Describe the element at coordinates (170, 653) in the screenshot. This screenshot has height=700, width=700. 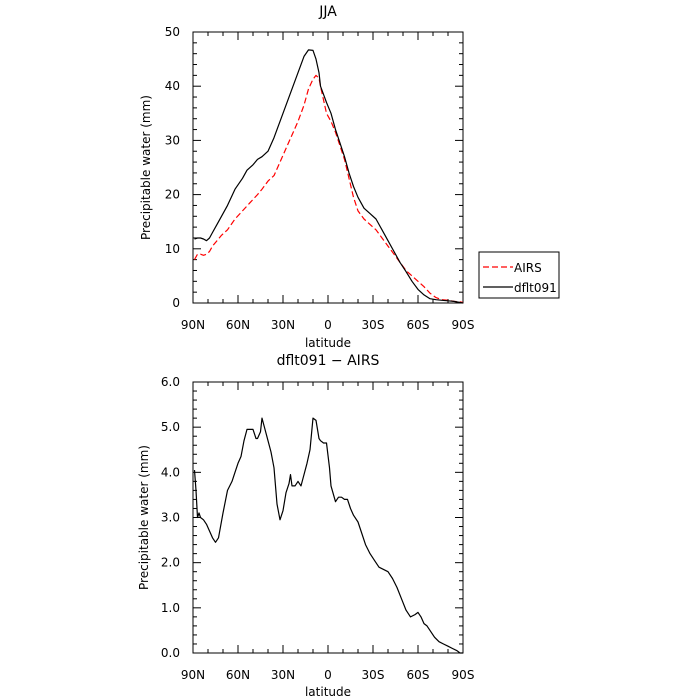
I see `y-tick-label: 0.0` at that location.